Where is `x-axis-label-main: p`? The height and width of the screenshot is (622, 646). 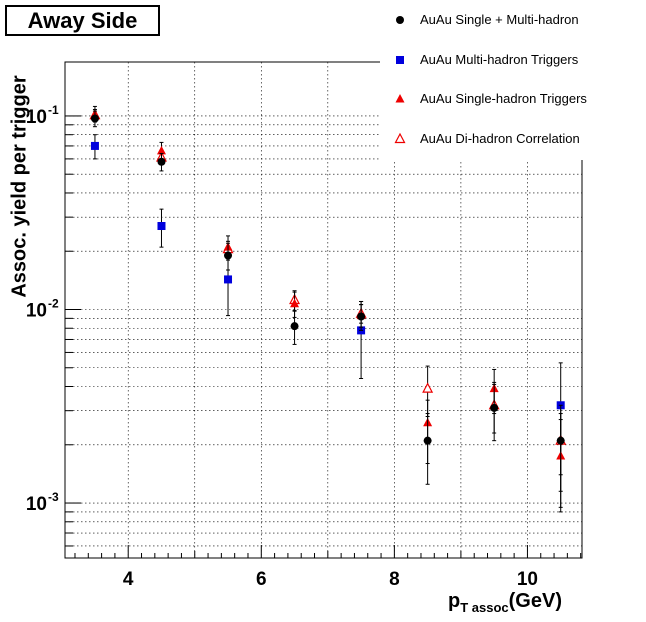 x-axis-label-main: p is located at coordinates (454, 601).